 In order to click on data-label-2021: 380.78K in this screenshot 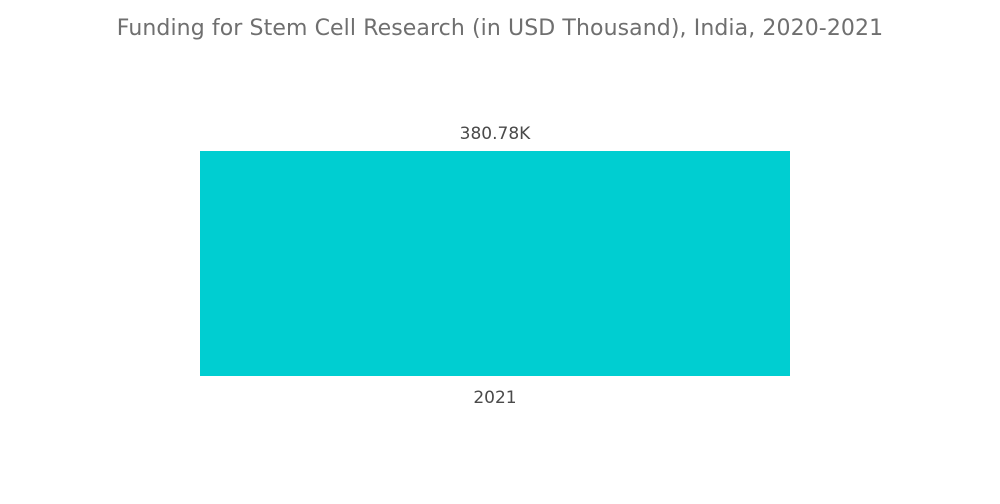, I will do `click(495, 134)`.